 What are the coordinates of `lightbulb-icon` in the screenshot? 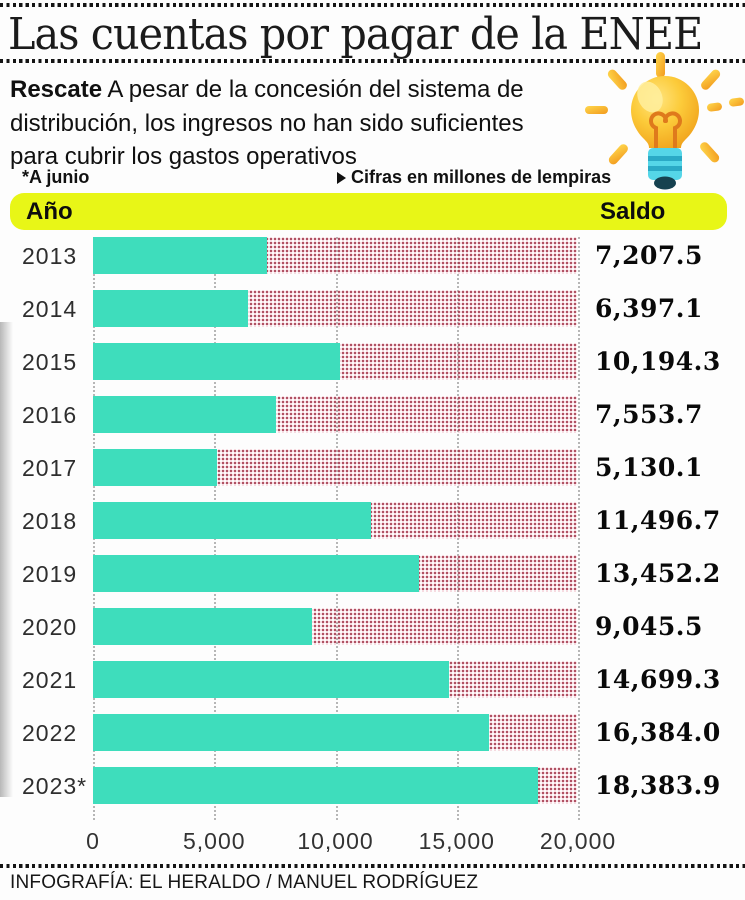 It's located at (664, 121).